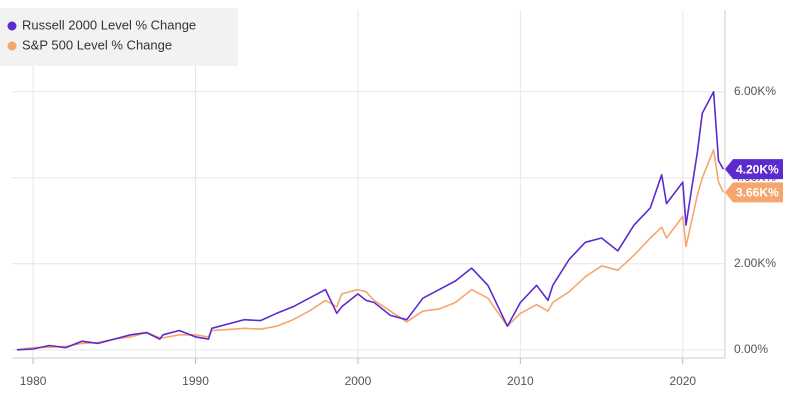  I want to click on end-value-label: 3.66K%, so click(757, 193).